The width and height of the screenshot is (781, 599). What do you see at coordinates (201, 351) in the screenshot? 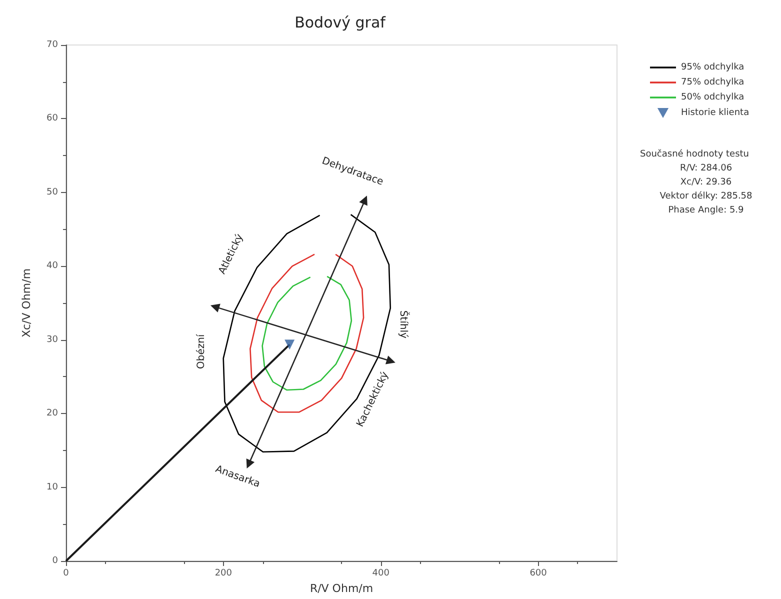
I see `annotation: Obézní` at bounding box center [201, 351].